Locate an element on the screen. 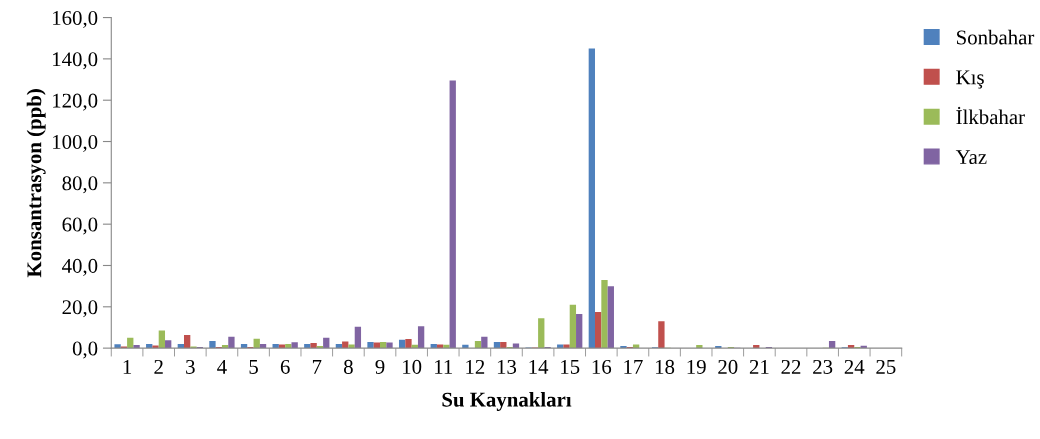  legend-label: Yaz is located at coordinates (971, 157).